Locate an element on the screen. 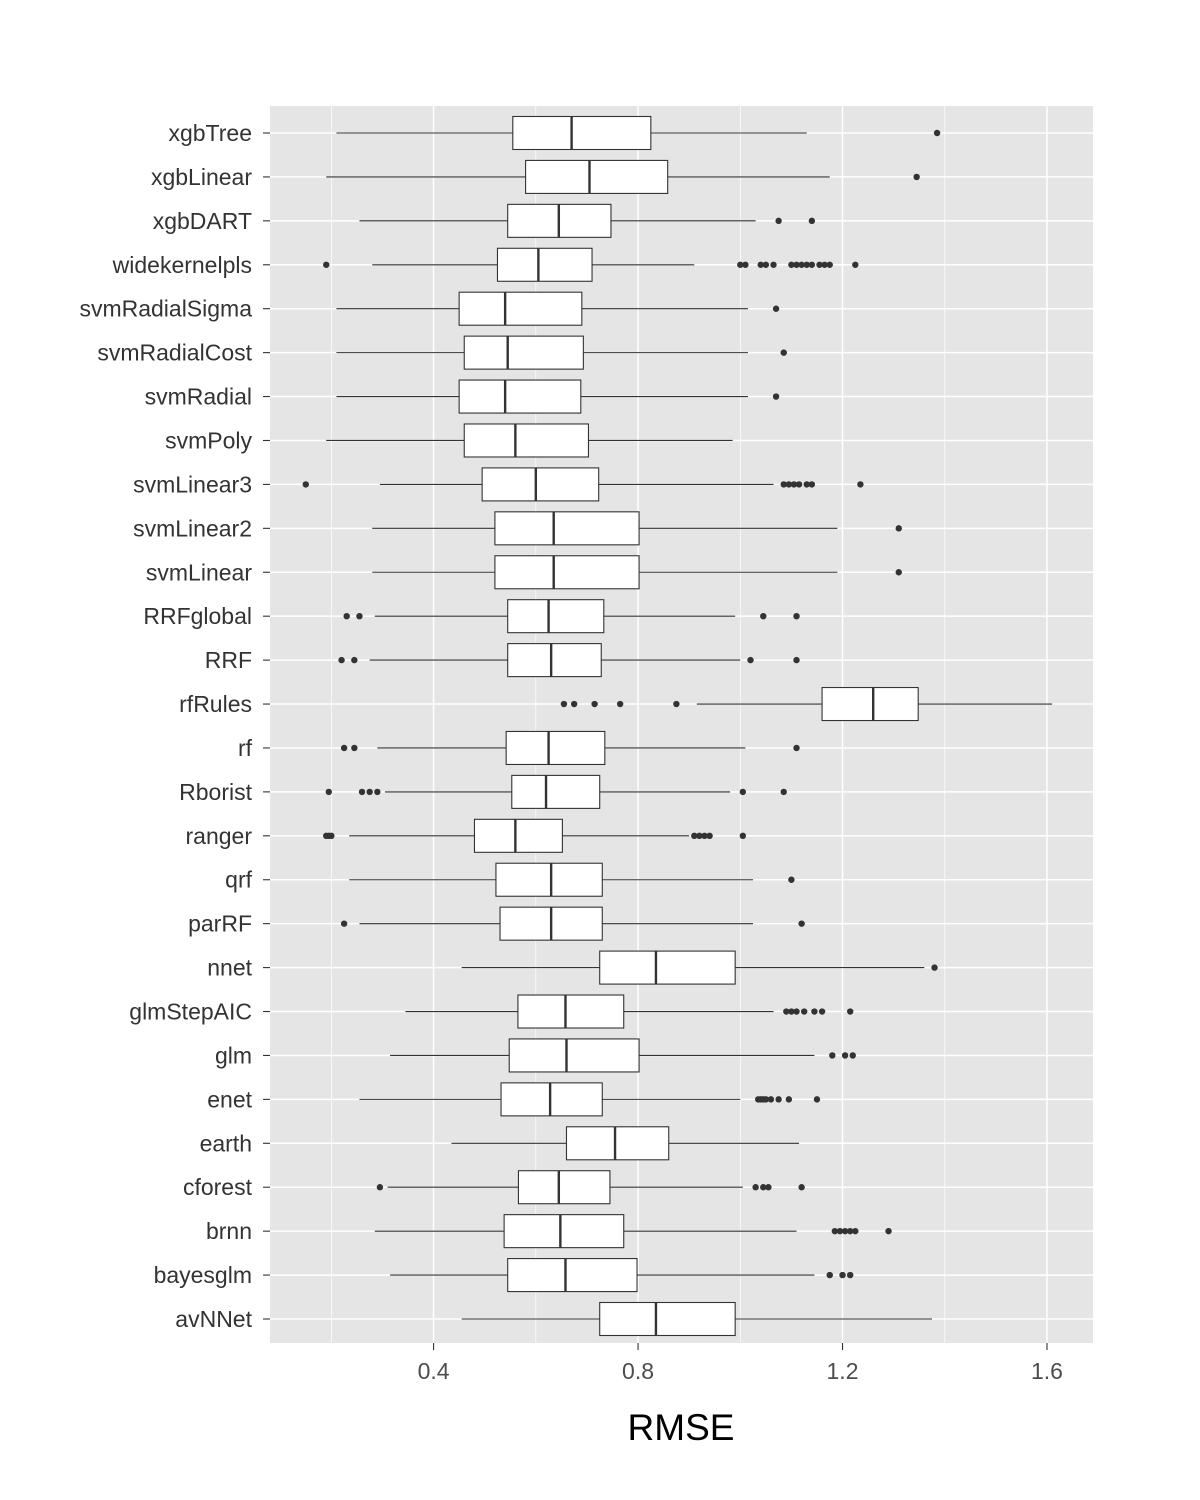 Image resolution: width=1200 pixels, height=1500 pixels. x-tick-label: 0.8 is located at coordinates (638, 1371).